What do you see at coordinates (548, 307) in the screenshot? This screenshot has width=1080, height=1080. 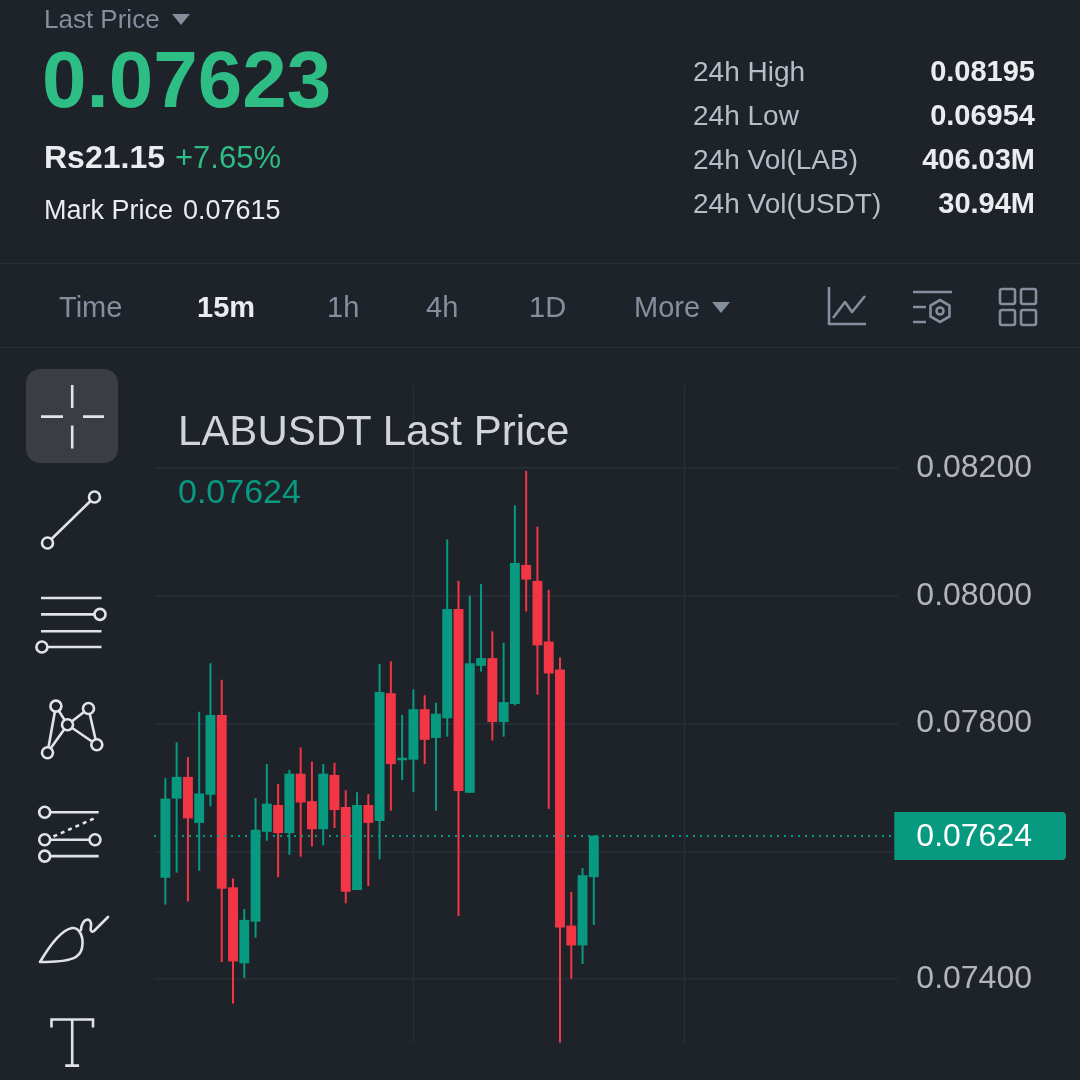 I see `text: 1D` at bounding box center [548, 307].